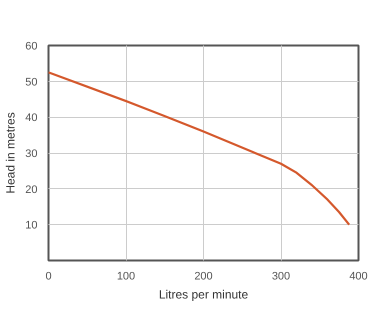  Describe the element at coordinates (10, 153) in the screenshot. I see `y-axis-title: Head in metres` at that location.